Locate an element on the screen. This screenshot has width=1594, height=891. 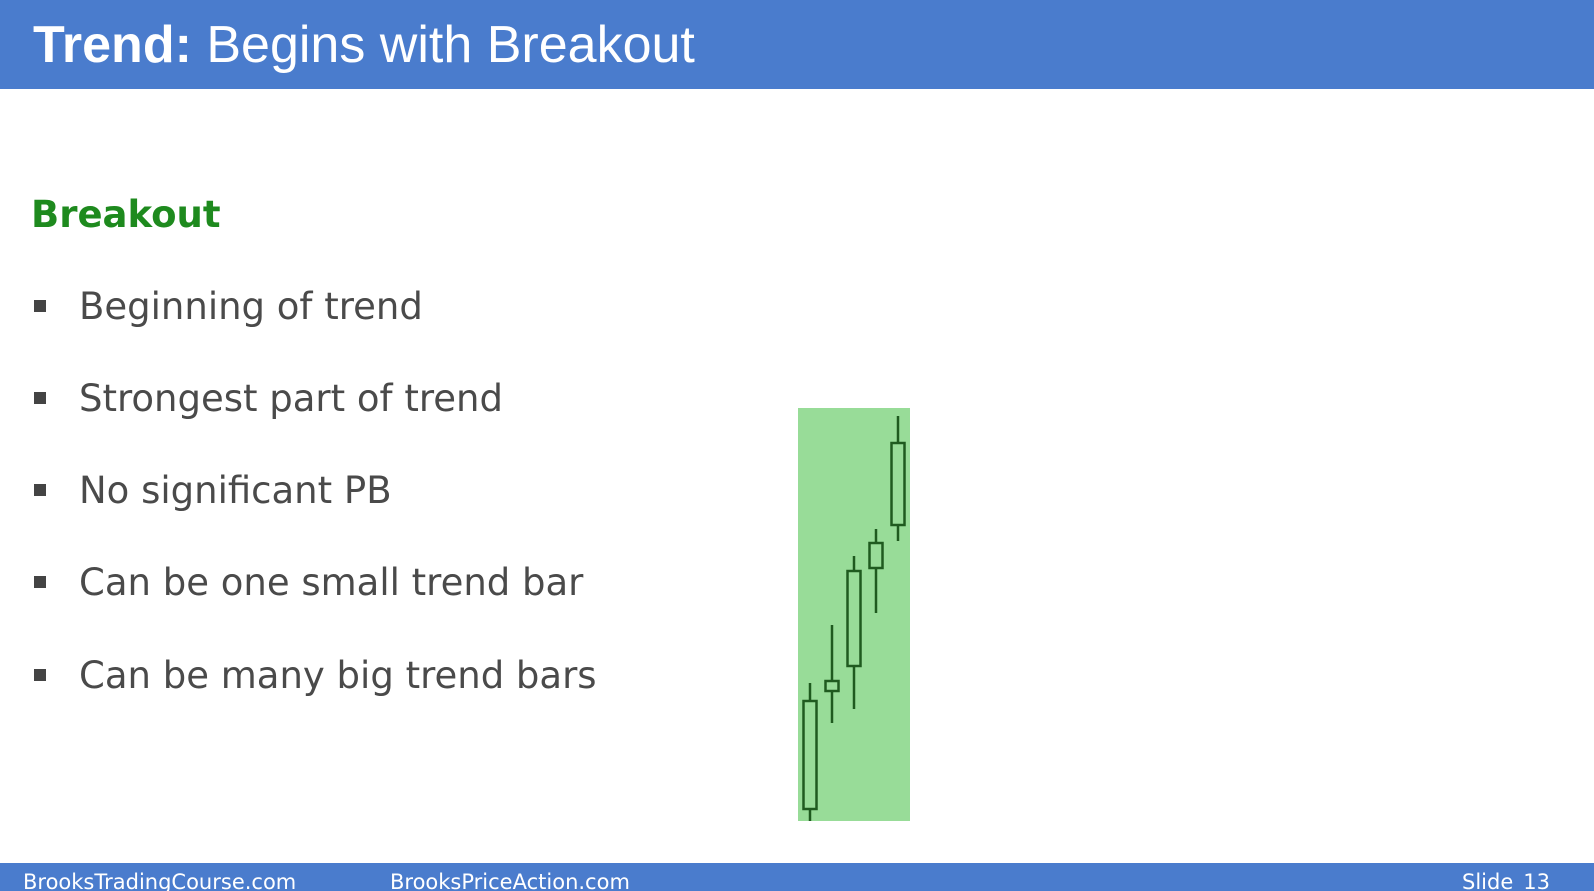
slide-title-bold: Trend: is located at coordinates (112, 45).